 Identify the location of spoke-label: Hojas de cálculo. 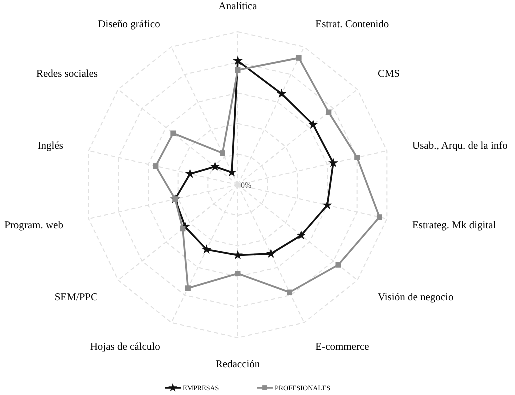
(125, 347).